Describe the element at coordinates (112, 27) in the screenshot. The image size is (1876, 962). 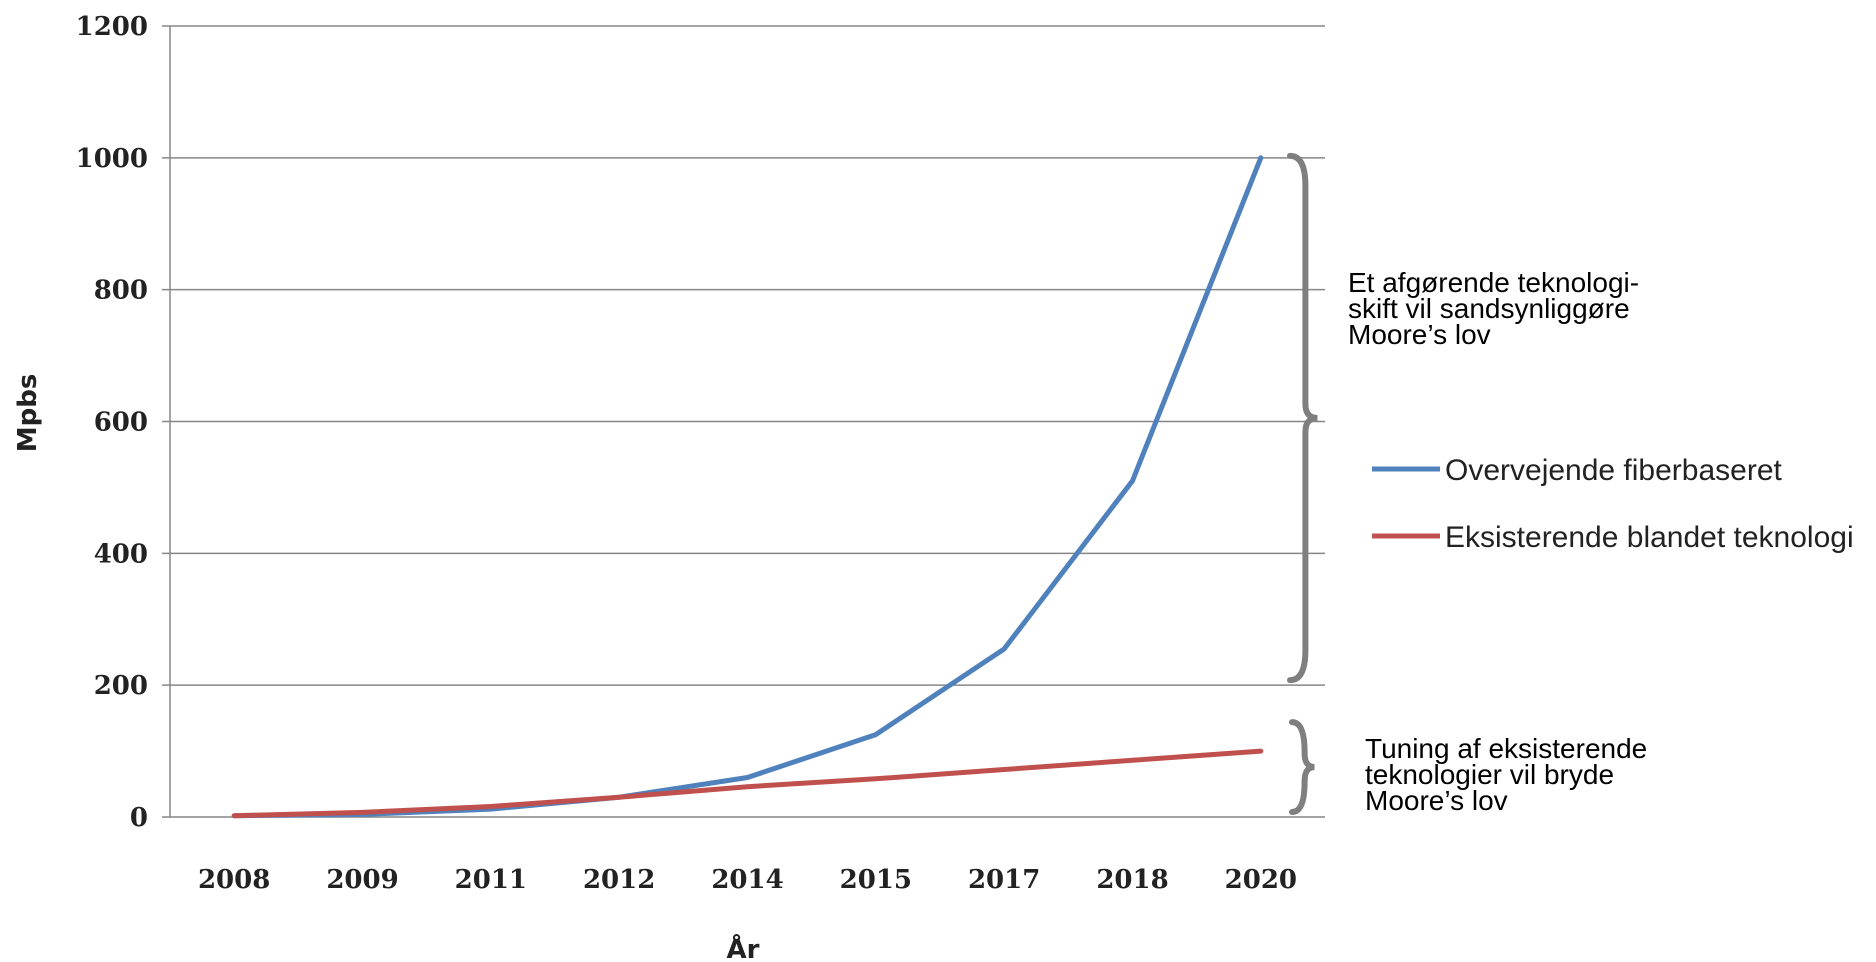
I see `y-tick-label-1200: 1200` at that location.